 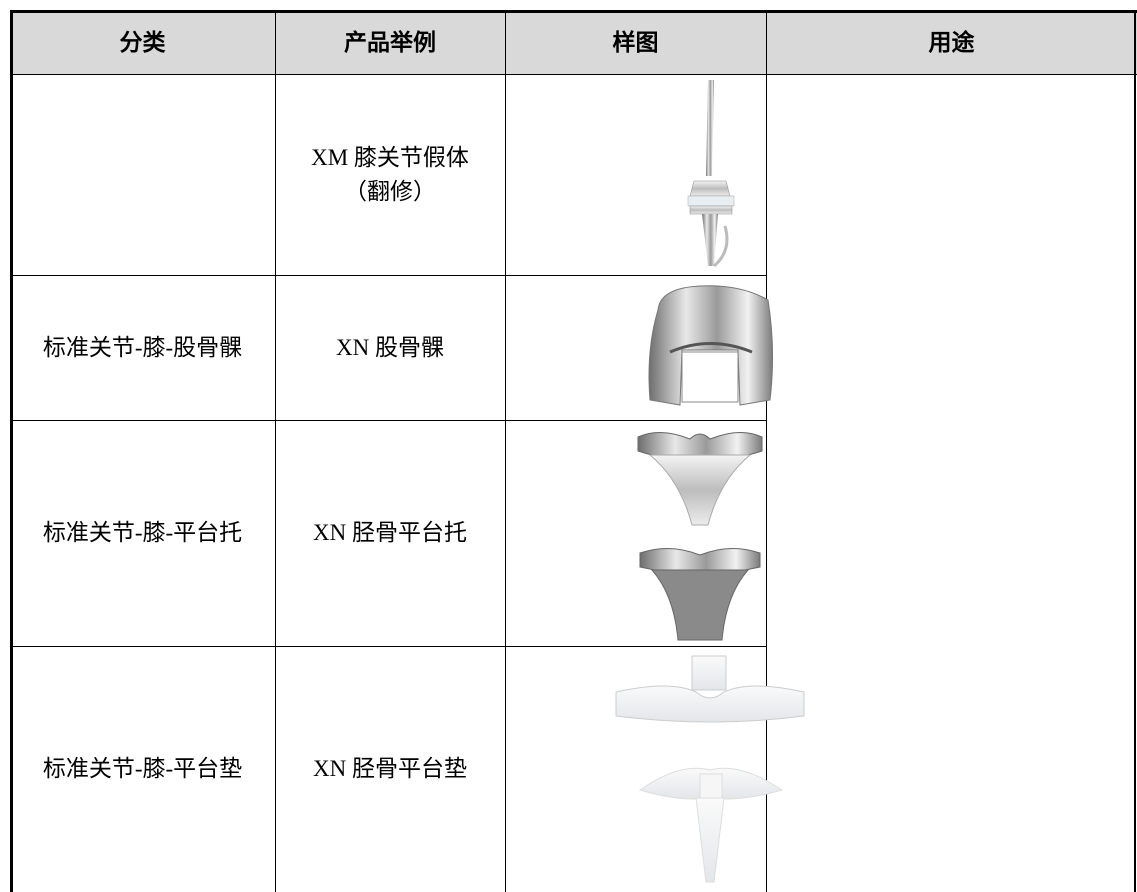 What do you see at coordinates (390, 191) in the screenshot?
I see `product-line: （翻修）` at bounding box center [390, 191].